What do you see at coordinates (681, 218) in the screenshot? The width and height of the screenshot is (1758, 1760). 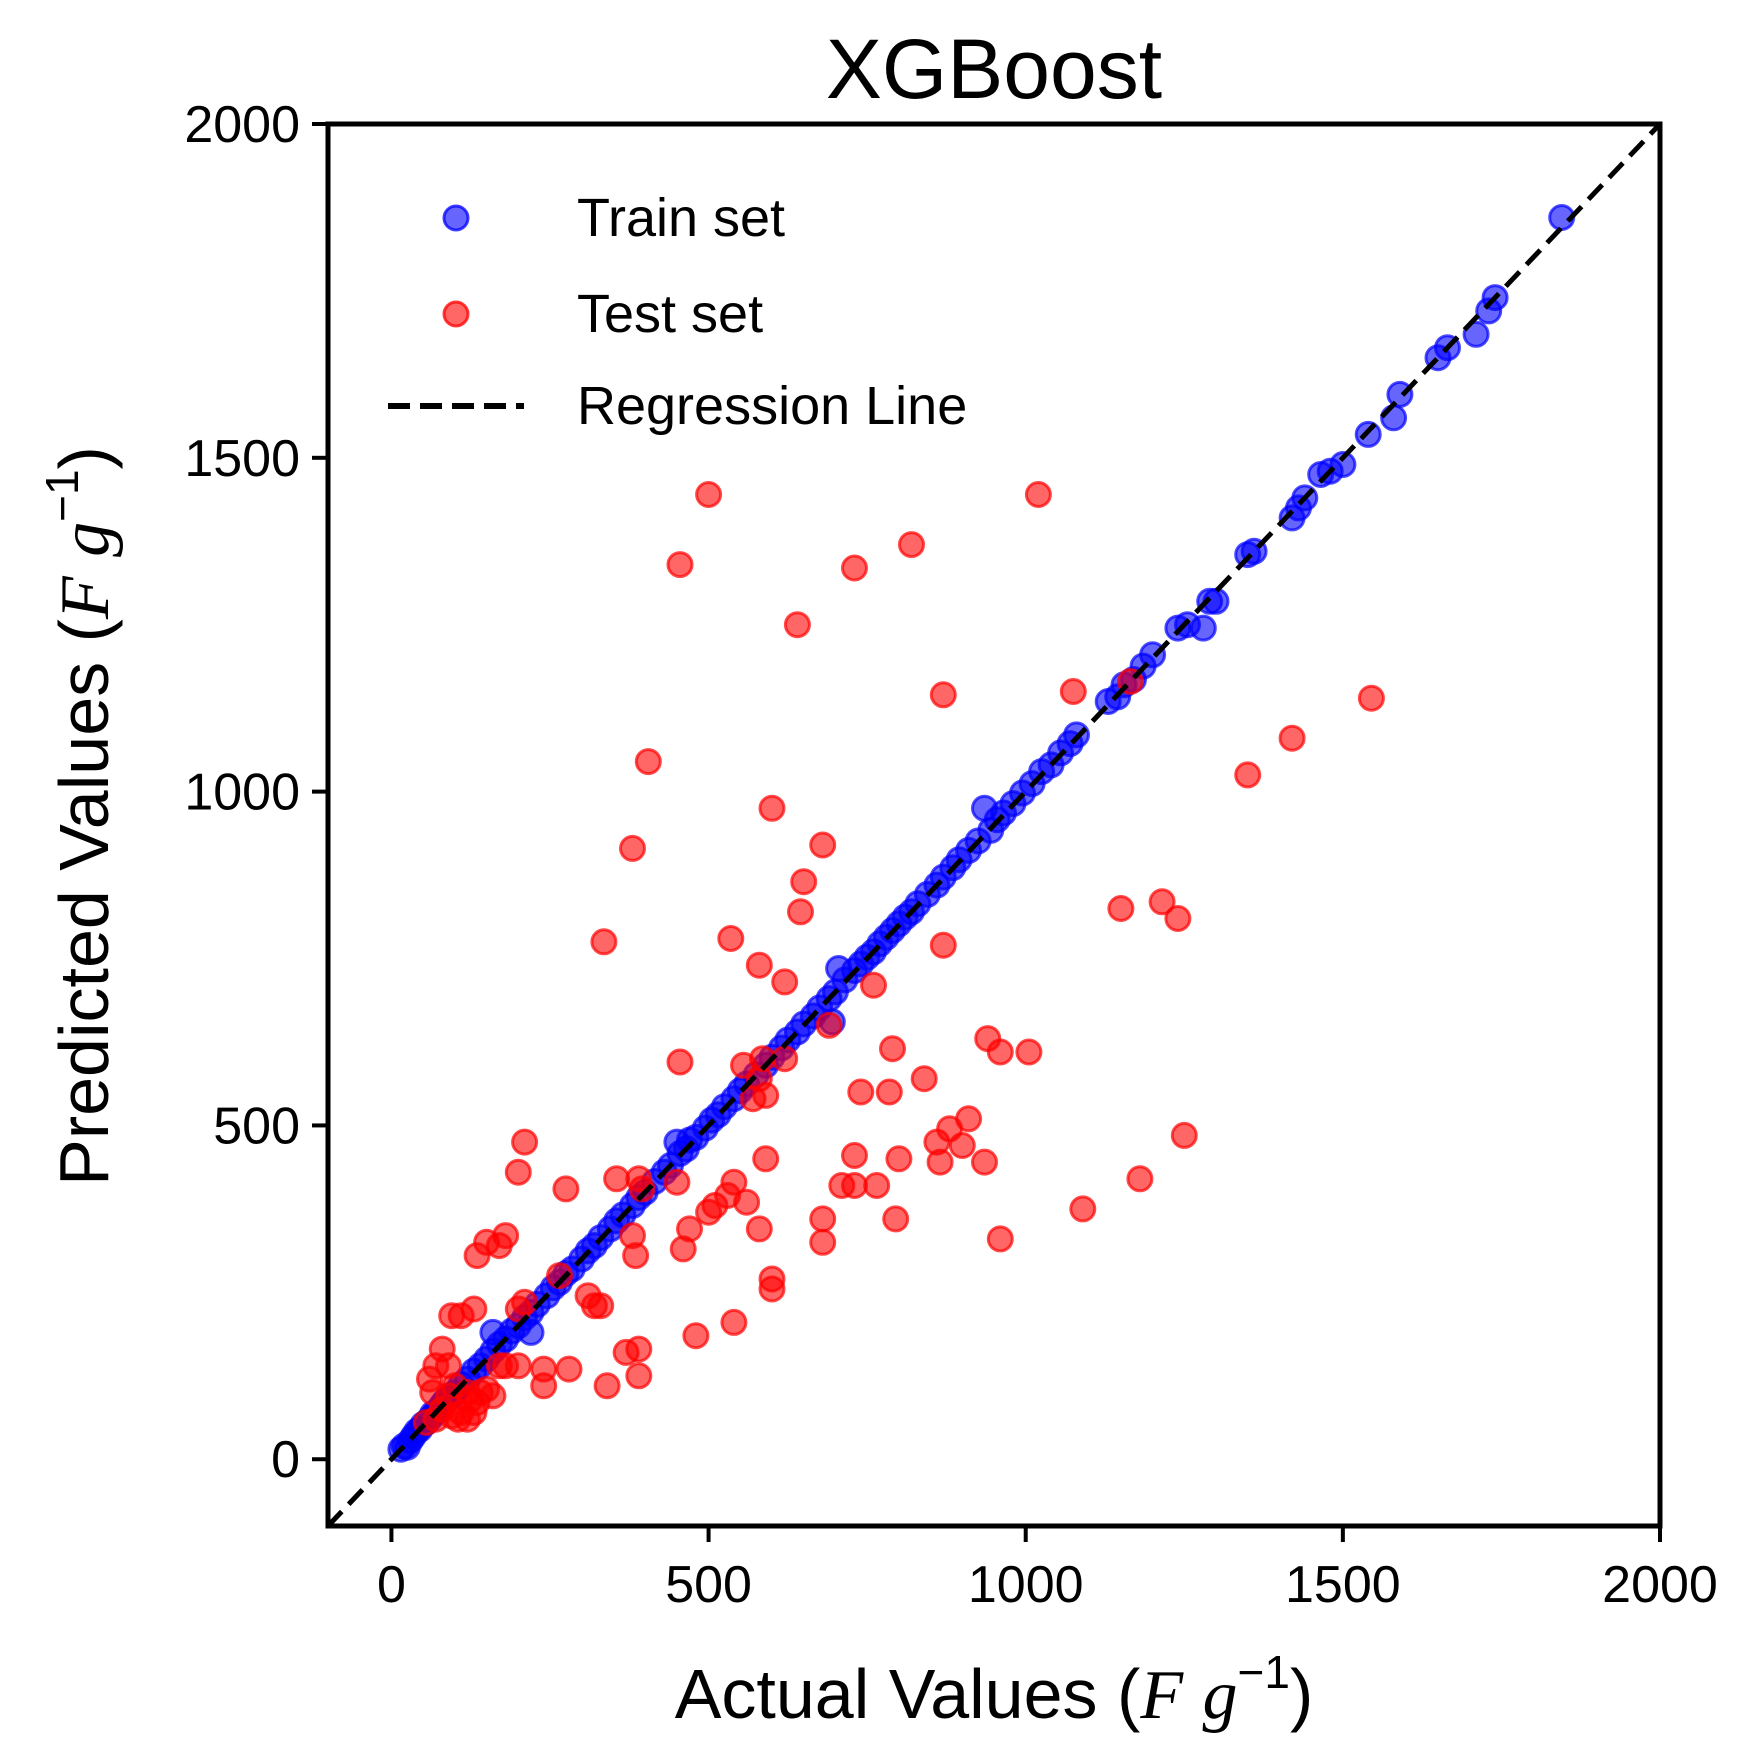 I see `legend-label-train: Train set` at bounding box center [681, 218].